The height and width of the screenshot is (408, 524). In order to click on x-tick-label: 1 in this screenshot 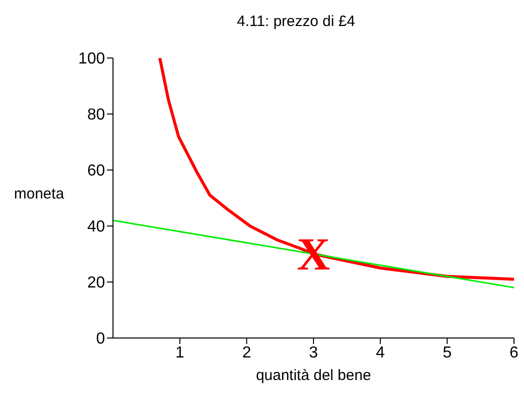, I will do `click(179, 353)`.